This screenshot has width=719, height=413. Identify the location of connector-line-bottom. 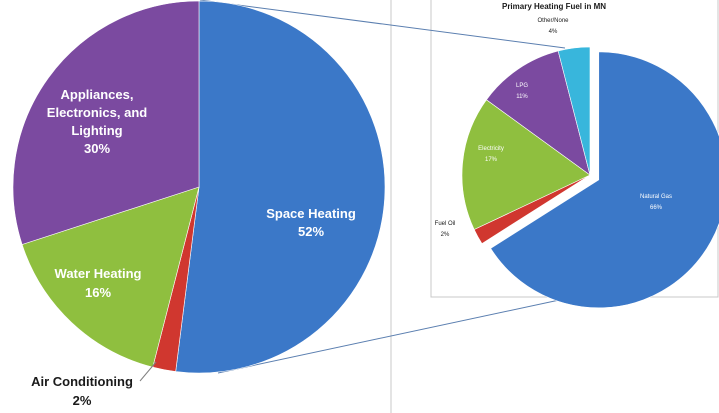
(398, 334).